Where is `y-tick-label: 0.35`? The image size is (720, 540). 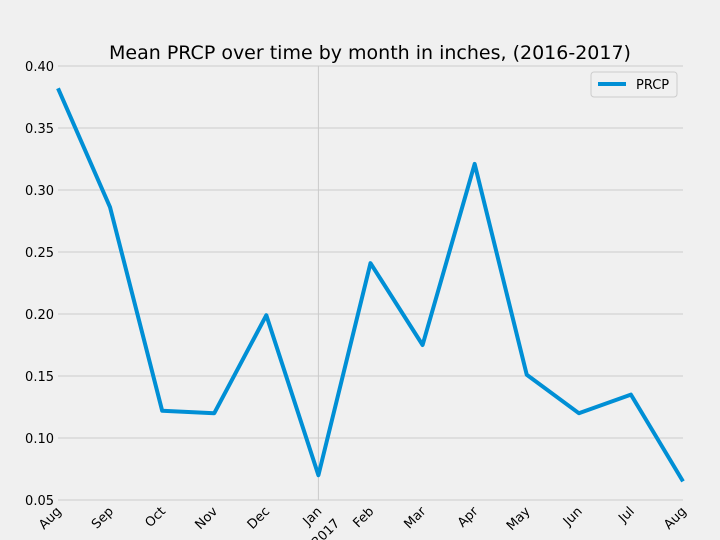
y-tick-label: 0.35 is located at coordinates (39, 129).